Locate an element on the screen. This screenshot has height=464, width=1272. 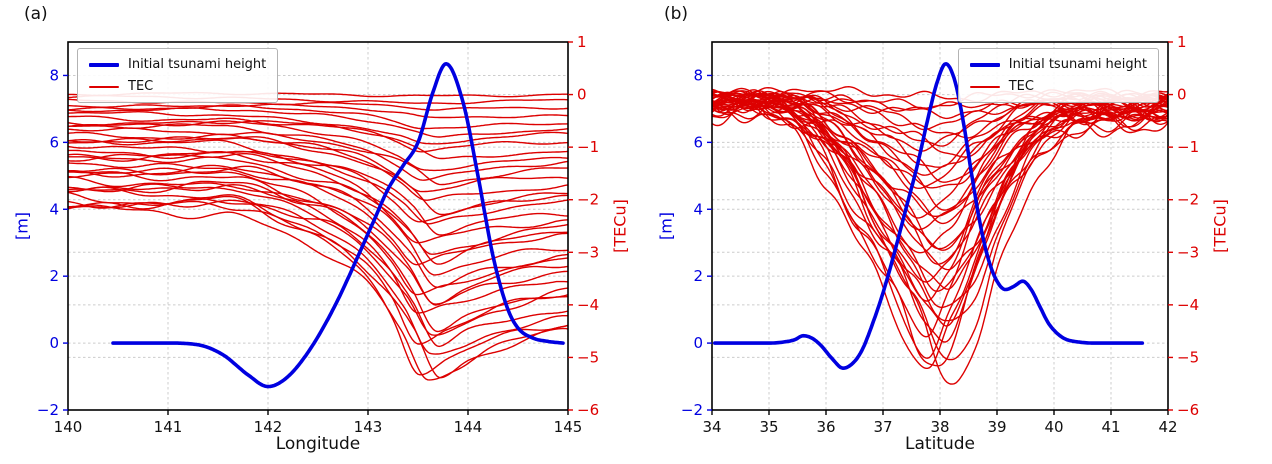
x-tick-label: 37 is located at coordinates (882, 427).